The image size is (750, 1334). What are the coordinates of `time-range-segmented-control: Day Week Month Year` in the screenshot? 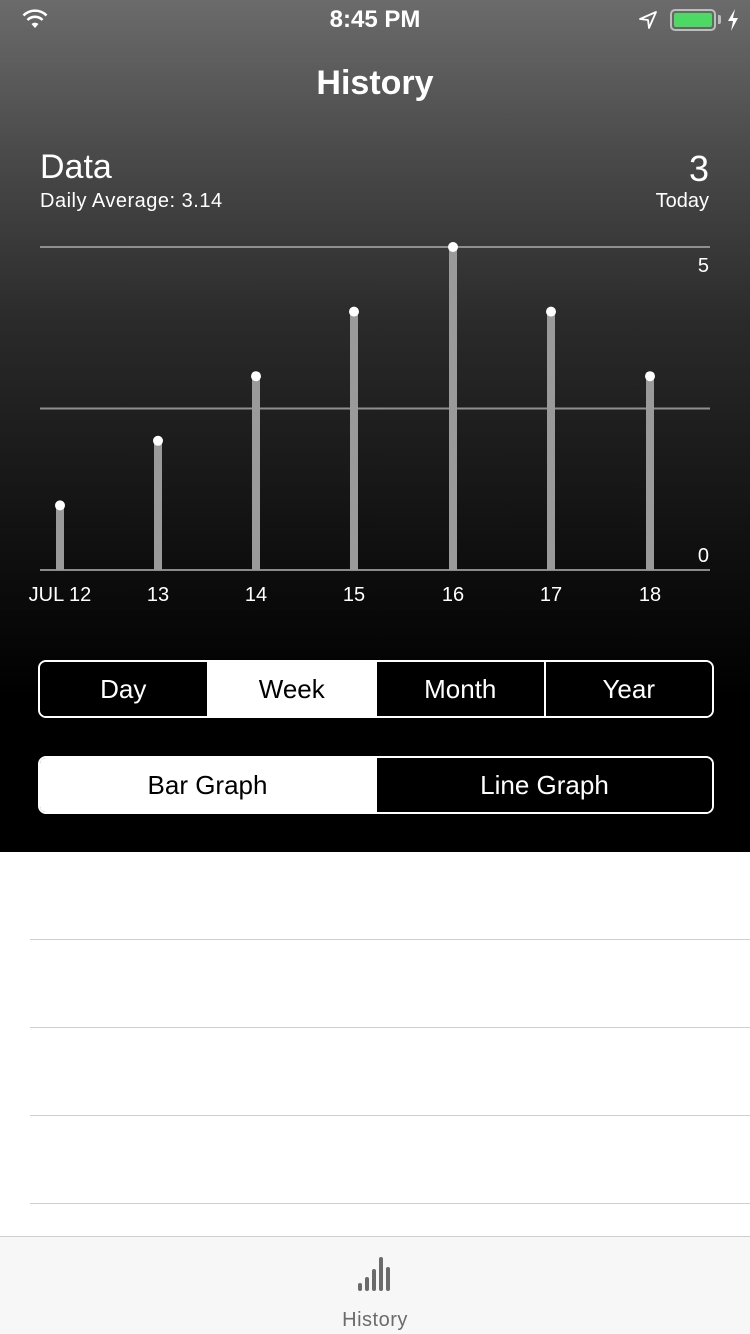 It's located at (376, 689).